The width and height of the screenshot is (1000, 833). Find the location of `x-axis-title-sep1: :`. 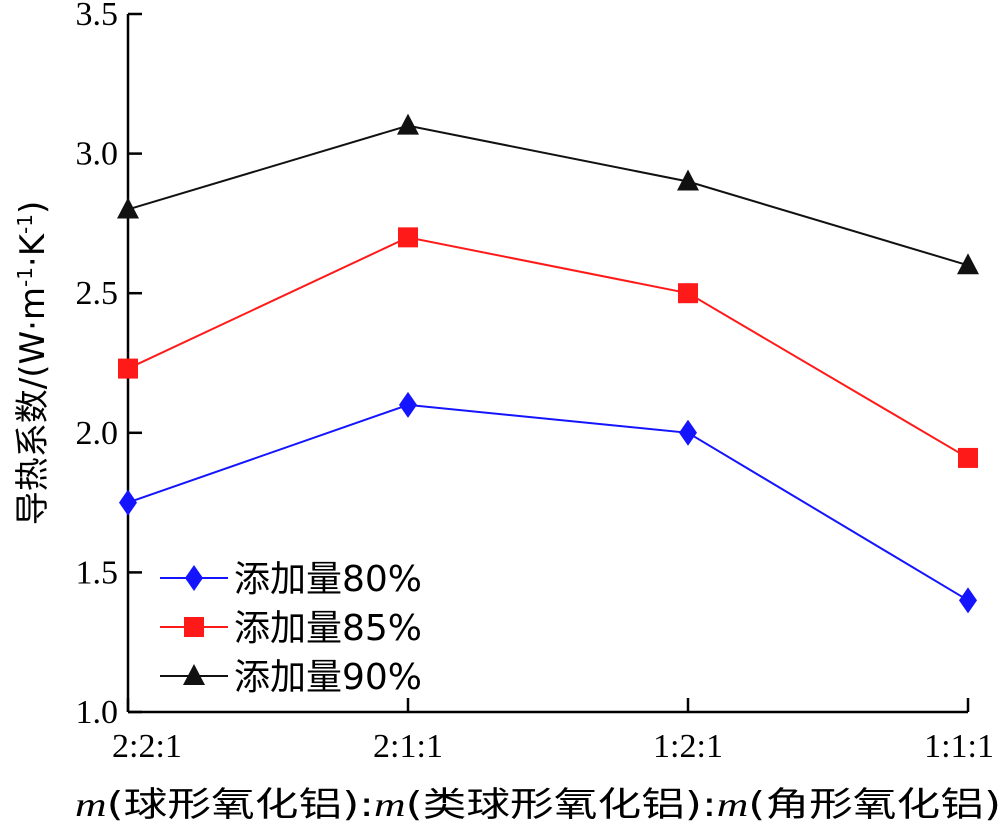

x-axis-title-sep1: : is located at coordinates (366, 805).